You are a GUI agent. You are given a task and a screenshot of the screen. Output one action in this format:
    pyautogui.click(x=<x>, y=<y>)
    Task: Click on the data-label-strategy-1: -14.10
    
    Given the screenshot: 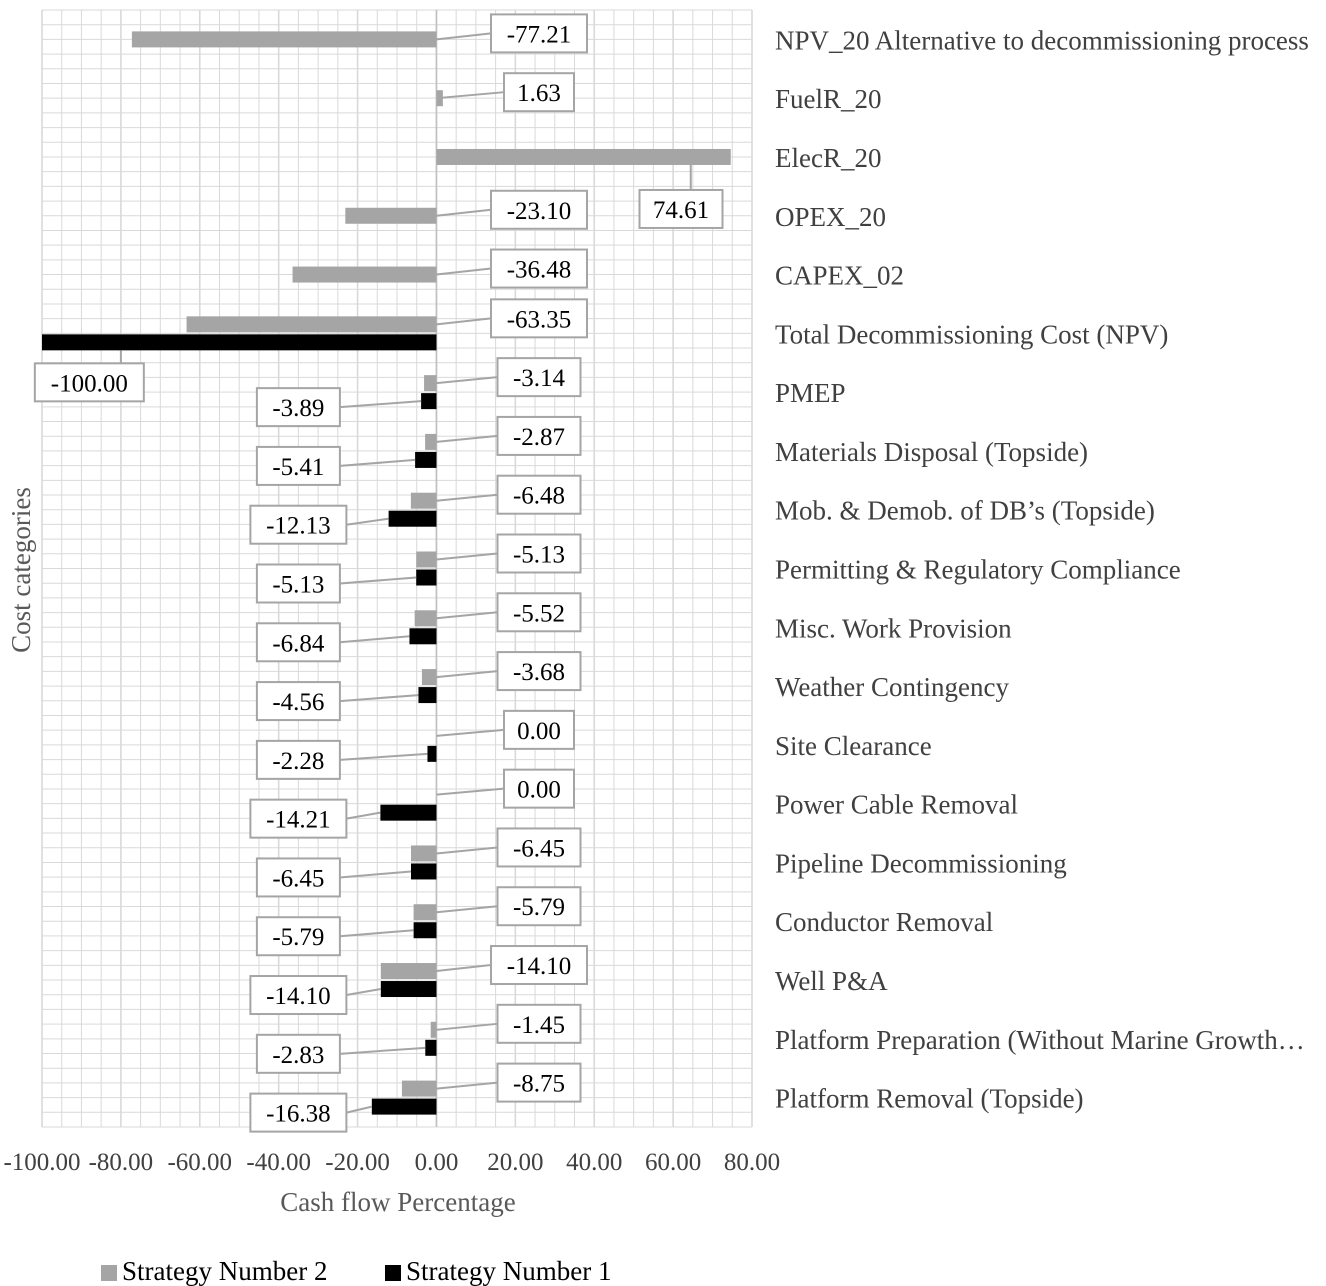 What is the action you would take?
    pyautogui.click(x=315, y=995)
    